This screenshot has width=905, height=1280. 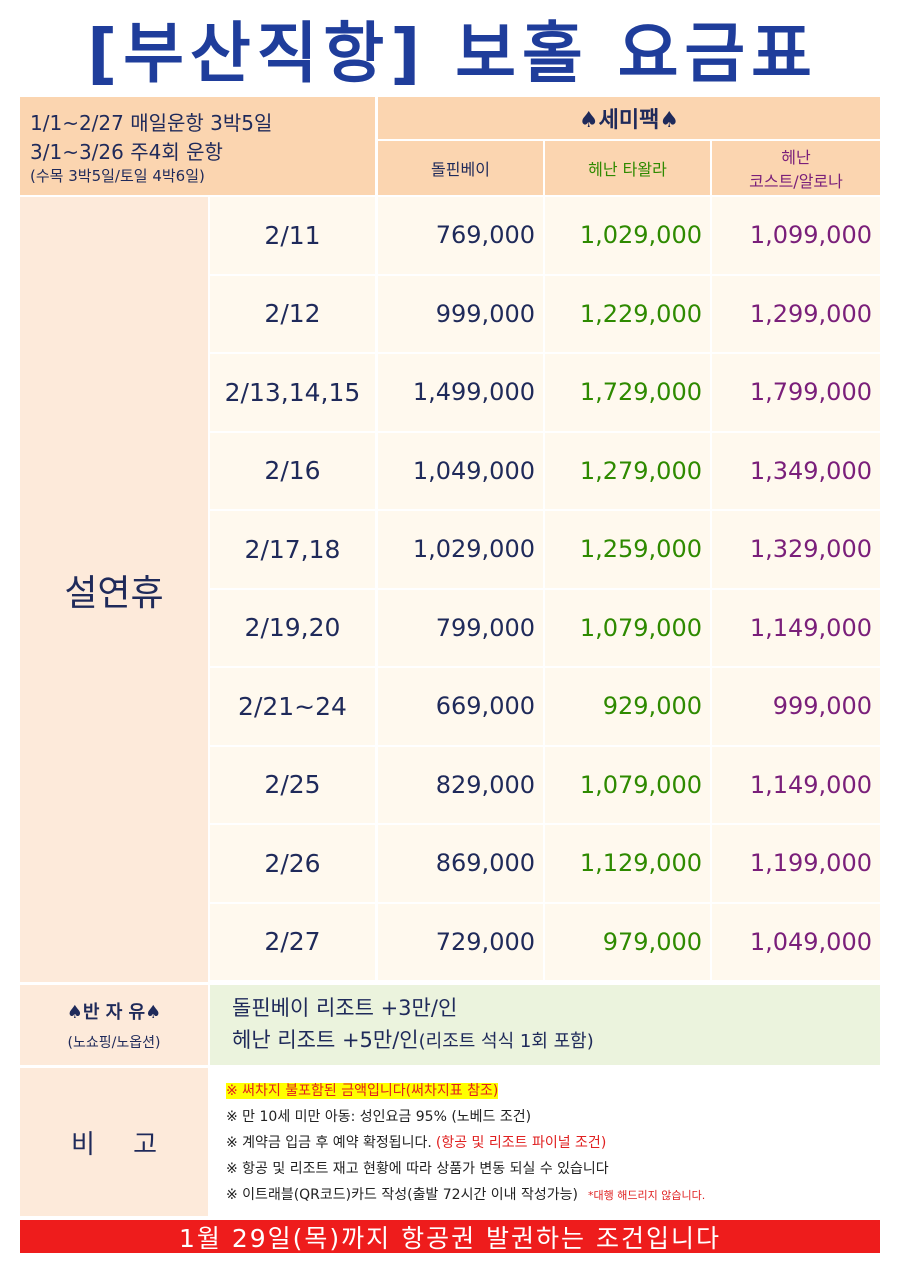 What do you see at coordinates (460, 706) in the screenshot?
I see `price: 669,000` at bounding box center [460, 706].